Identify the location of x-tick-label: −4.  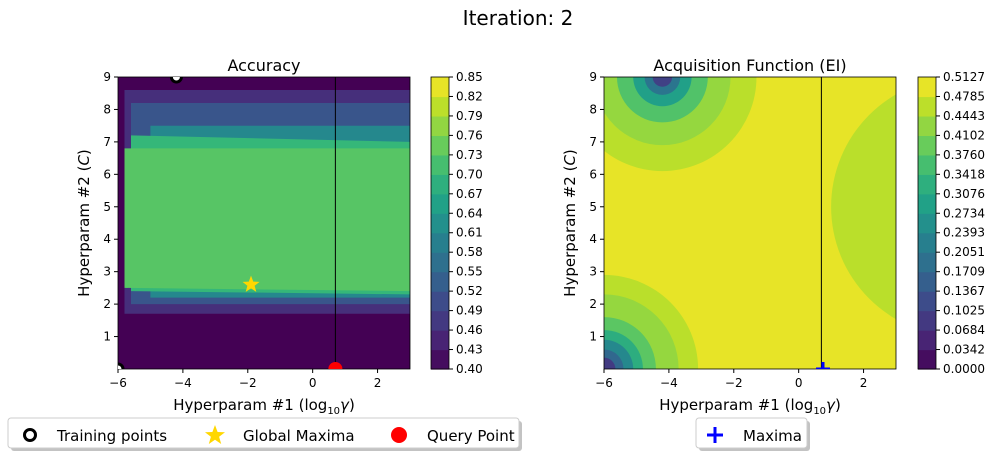
(183, 383).